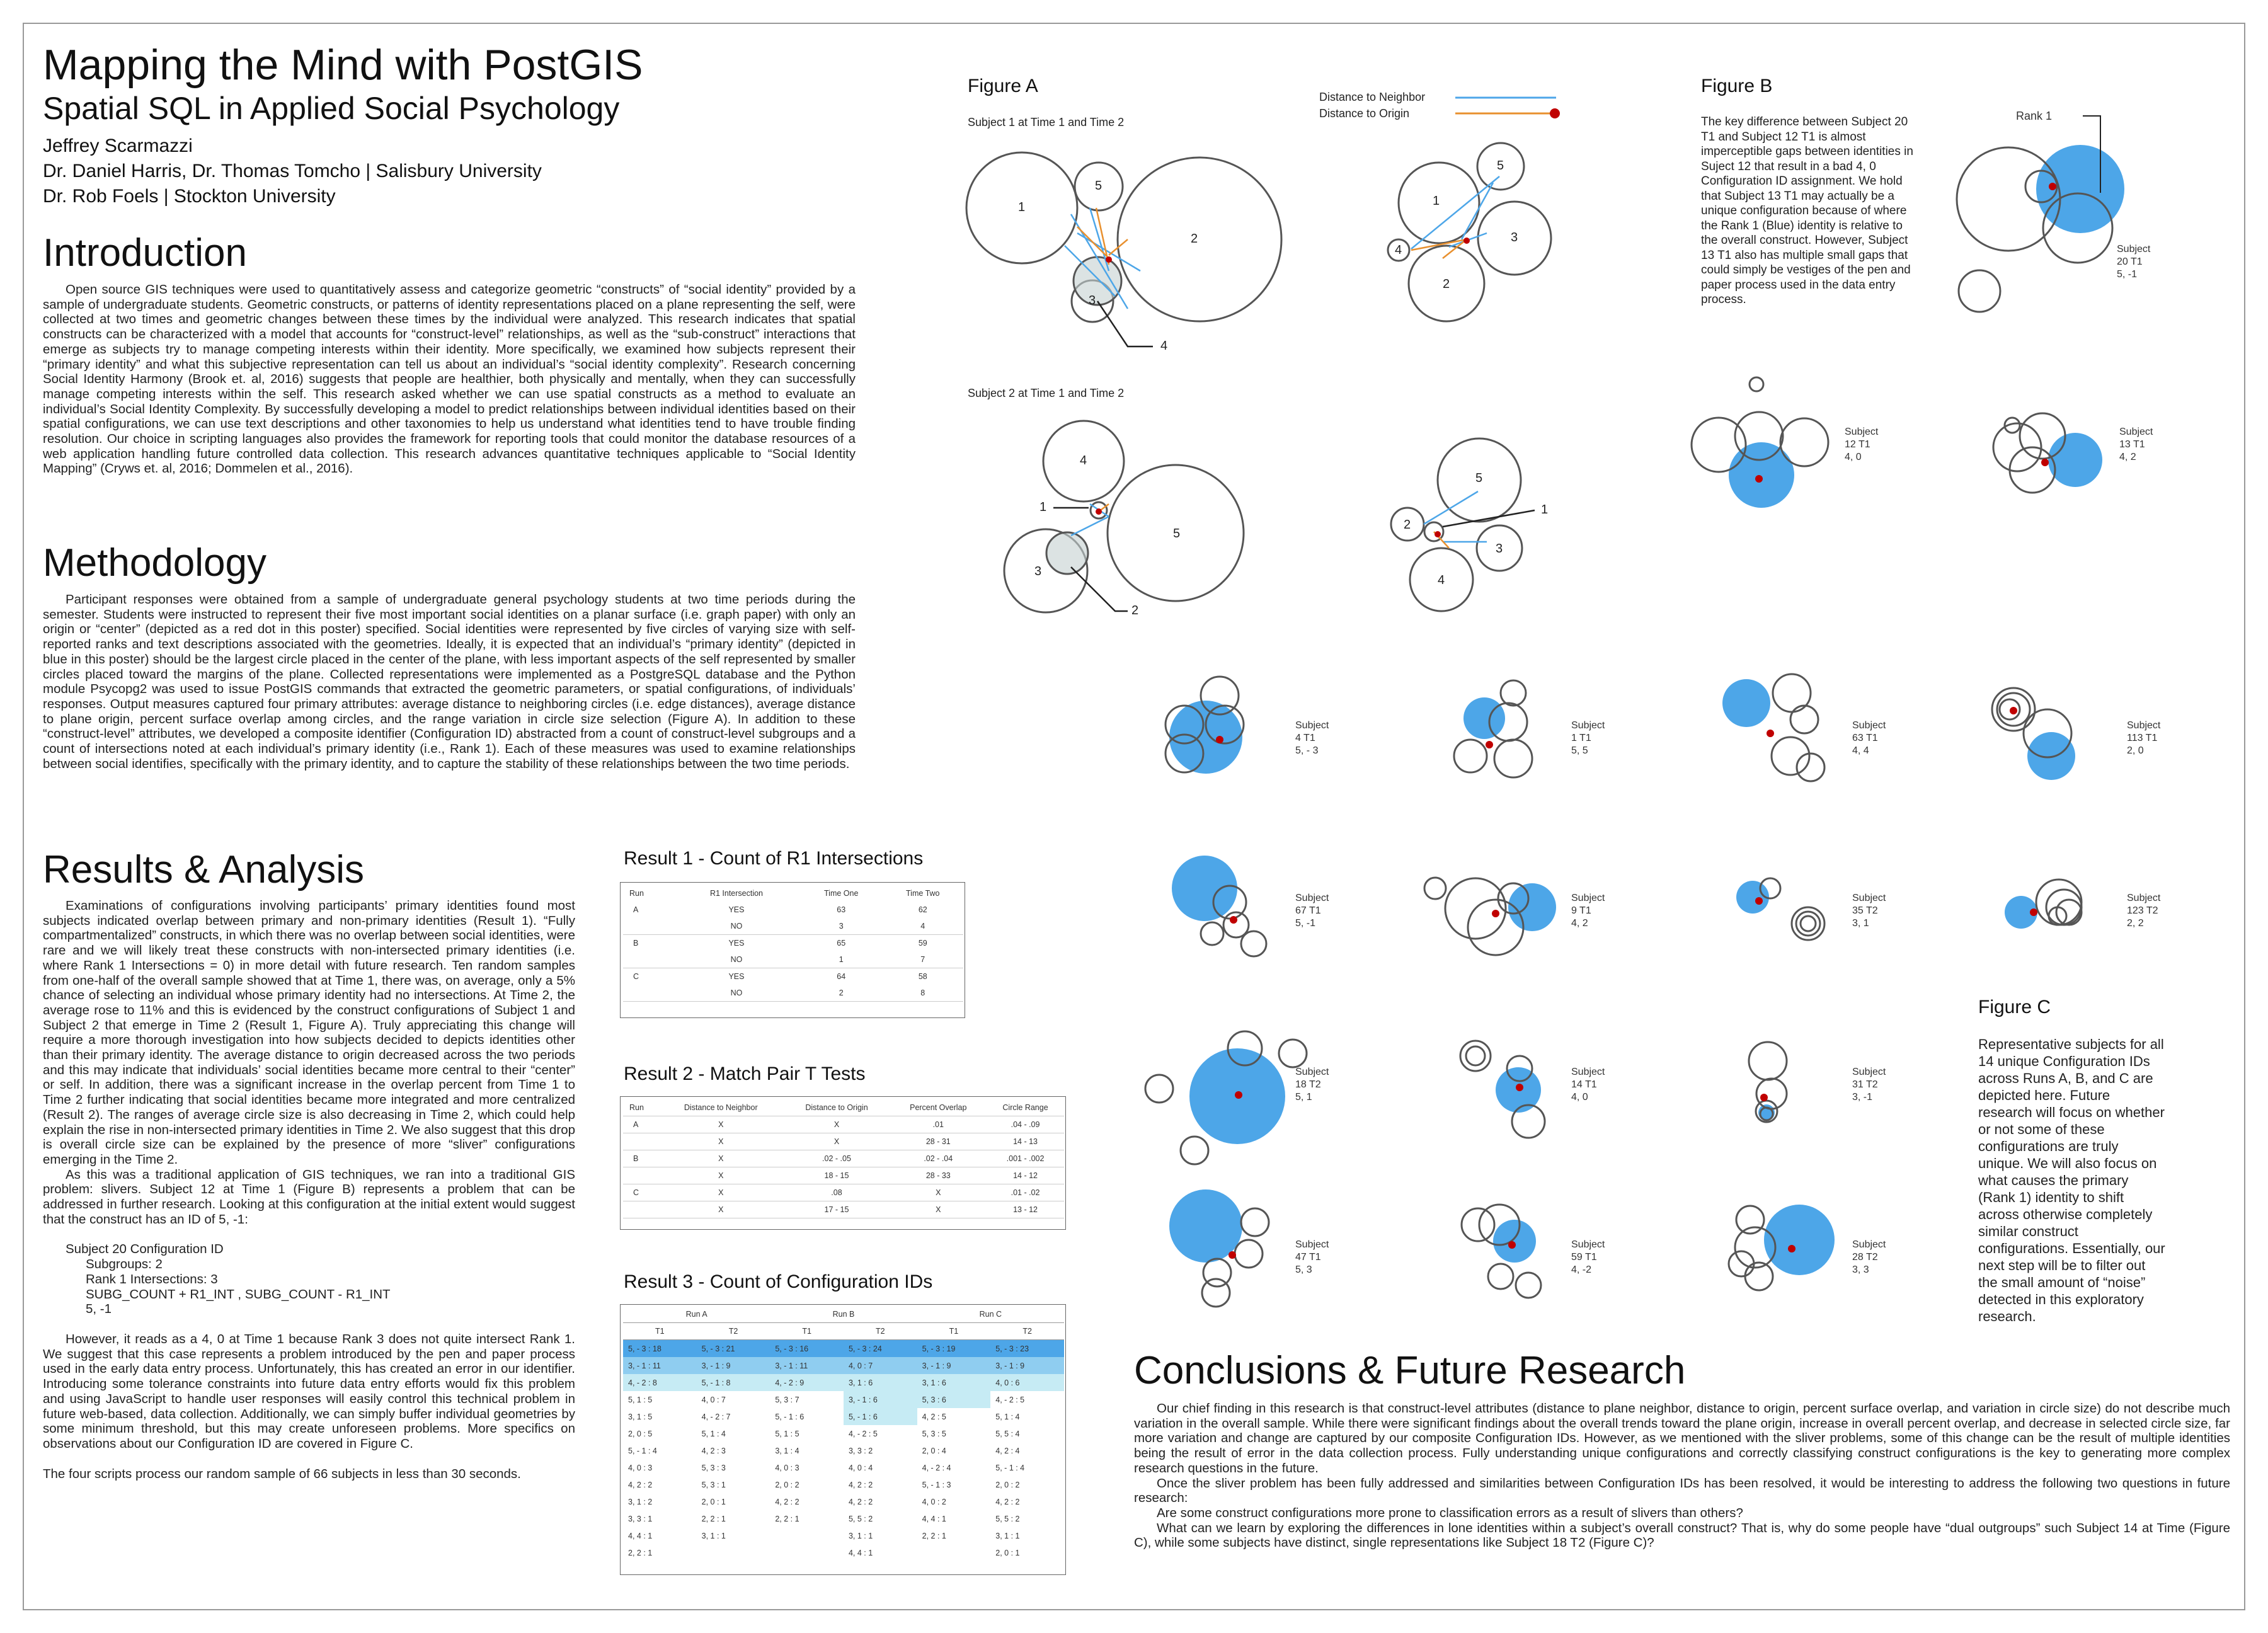  I want to click on table-cell: 5, - 1 : 4, so click(1010, 1467).